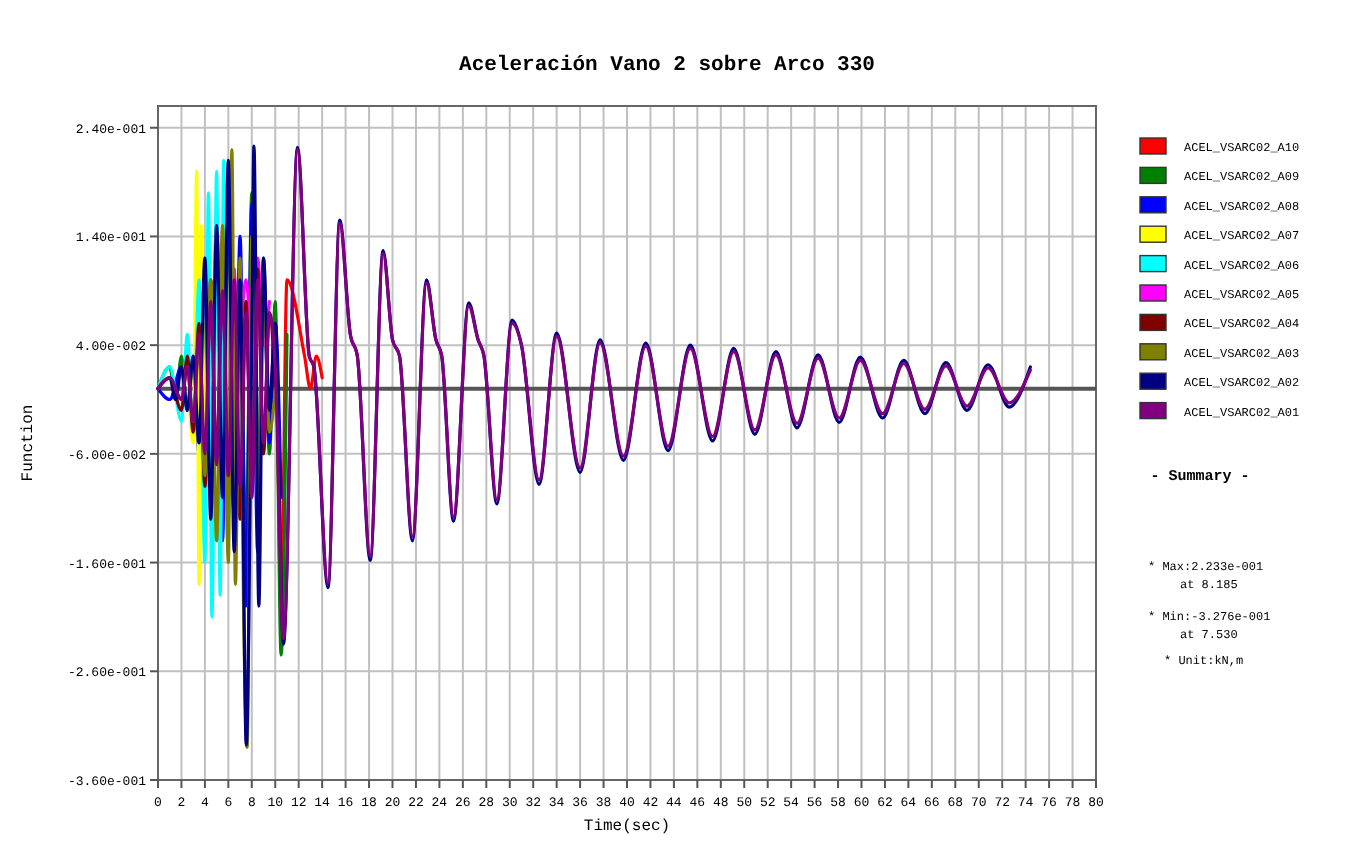  What do you see at coordinates (29, 443) in the screenshot?
I see `y-axis-title: Function` at bounding box center [29, 443].